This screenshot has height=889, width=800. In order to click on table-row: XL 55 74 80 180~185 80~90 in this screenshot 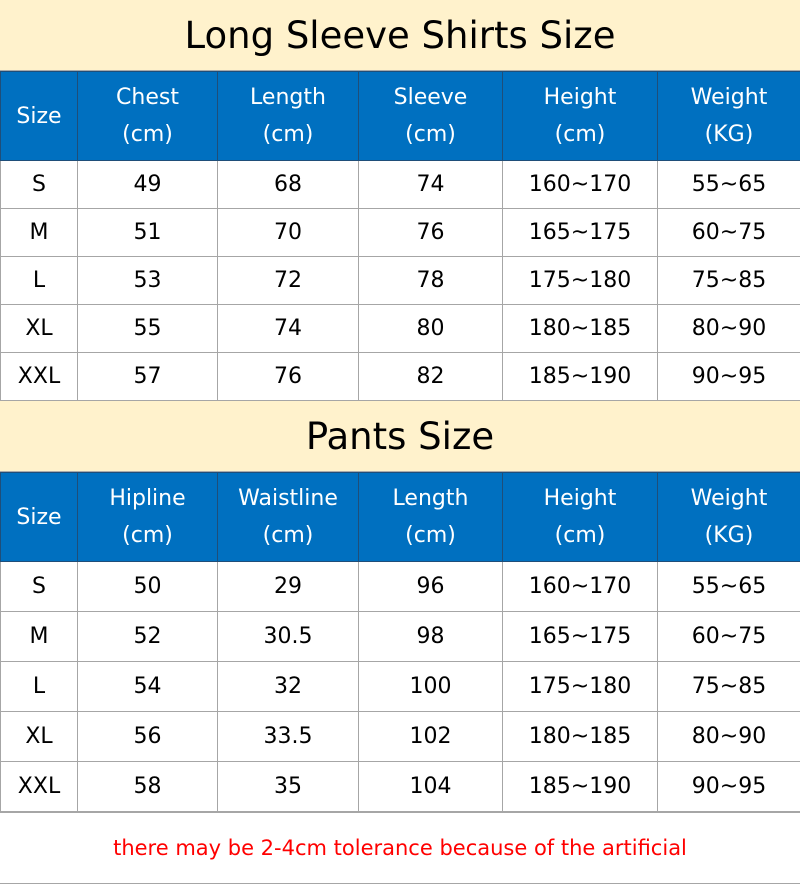, I will do `click(400, 328)`.